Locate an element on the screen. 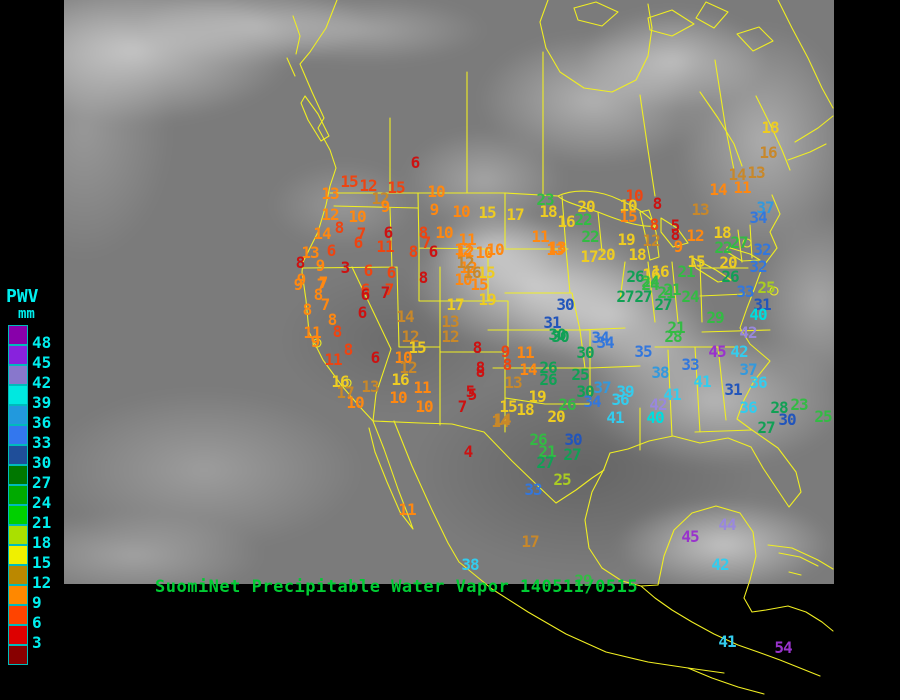  pwv-station-value: 26 is located at coordinates (548, 367).